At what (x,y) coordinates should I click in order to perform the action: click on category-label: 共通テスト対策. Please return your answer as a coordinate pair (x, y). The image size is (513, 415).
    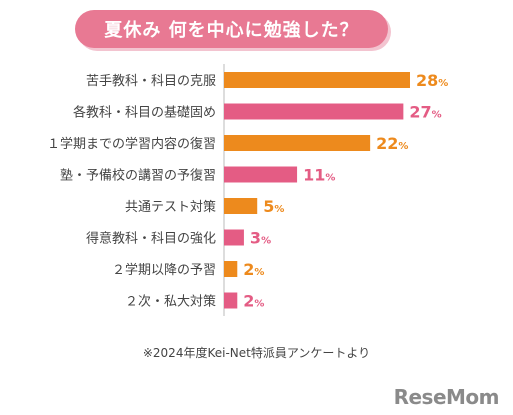
    Looking at the image, I should click on (170, 207).